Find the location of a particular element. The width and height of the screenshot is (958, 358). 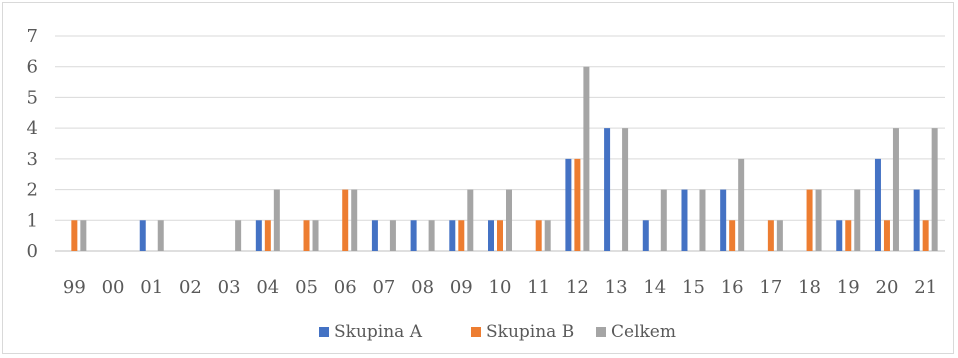

x-tick-label: 21 is located at coordinates (925, 287).